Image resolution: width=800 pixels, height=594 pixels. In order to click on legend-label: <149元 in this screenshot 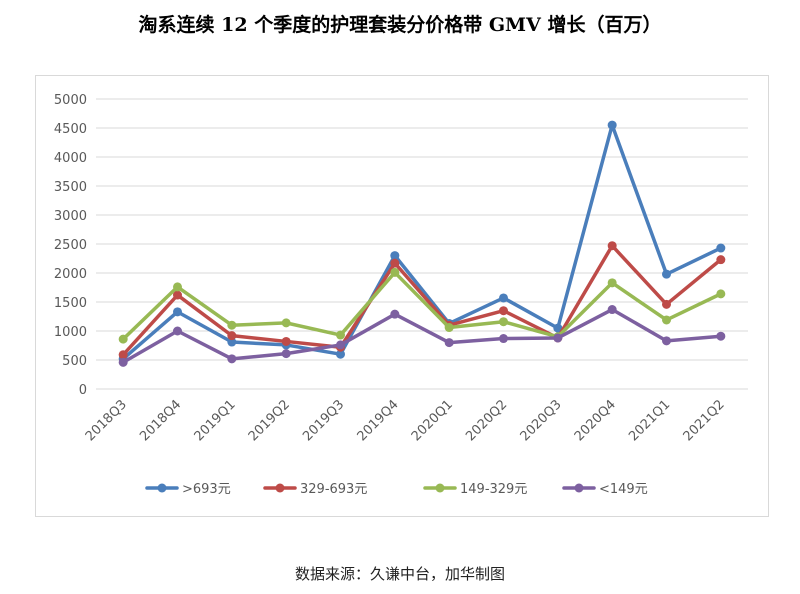, I will do `click(623, 489)`.